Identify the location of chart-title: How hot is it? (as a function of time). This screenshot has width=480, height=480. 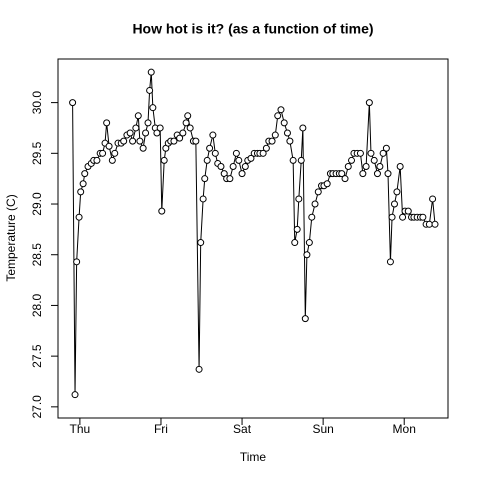
(252, 29).